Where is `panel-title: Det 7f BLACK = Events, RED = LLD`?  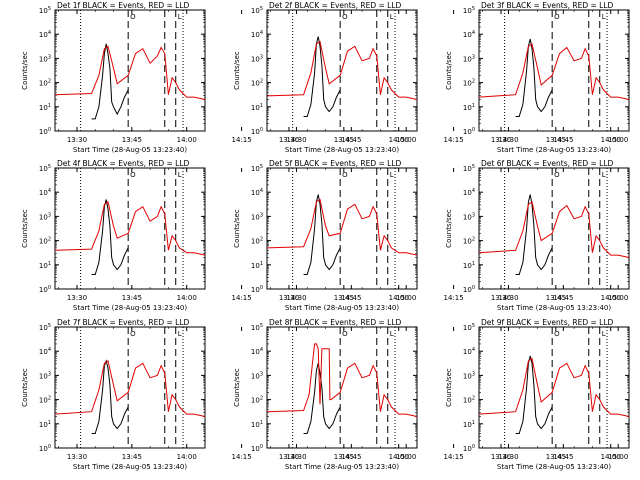 panel-title: Det 7f BLACK = Events, RED = LLD is located at coordinates (123, 322).